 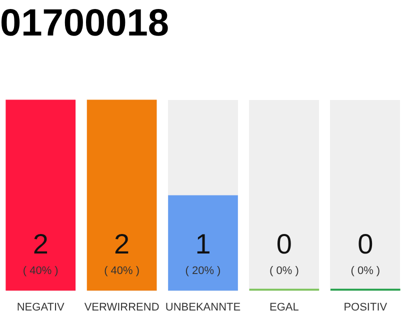 I want to click on x-tick-label: EGAL, so click(x=284, y=307).